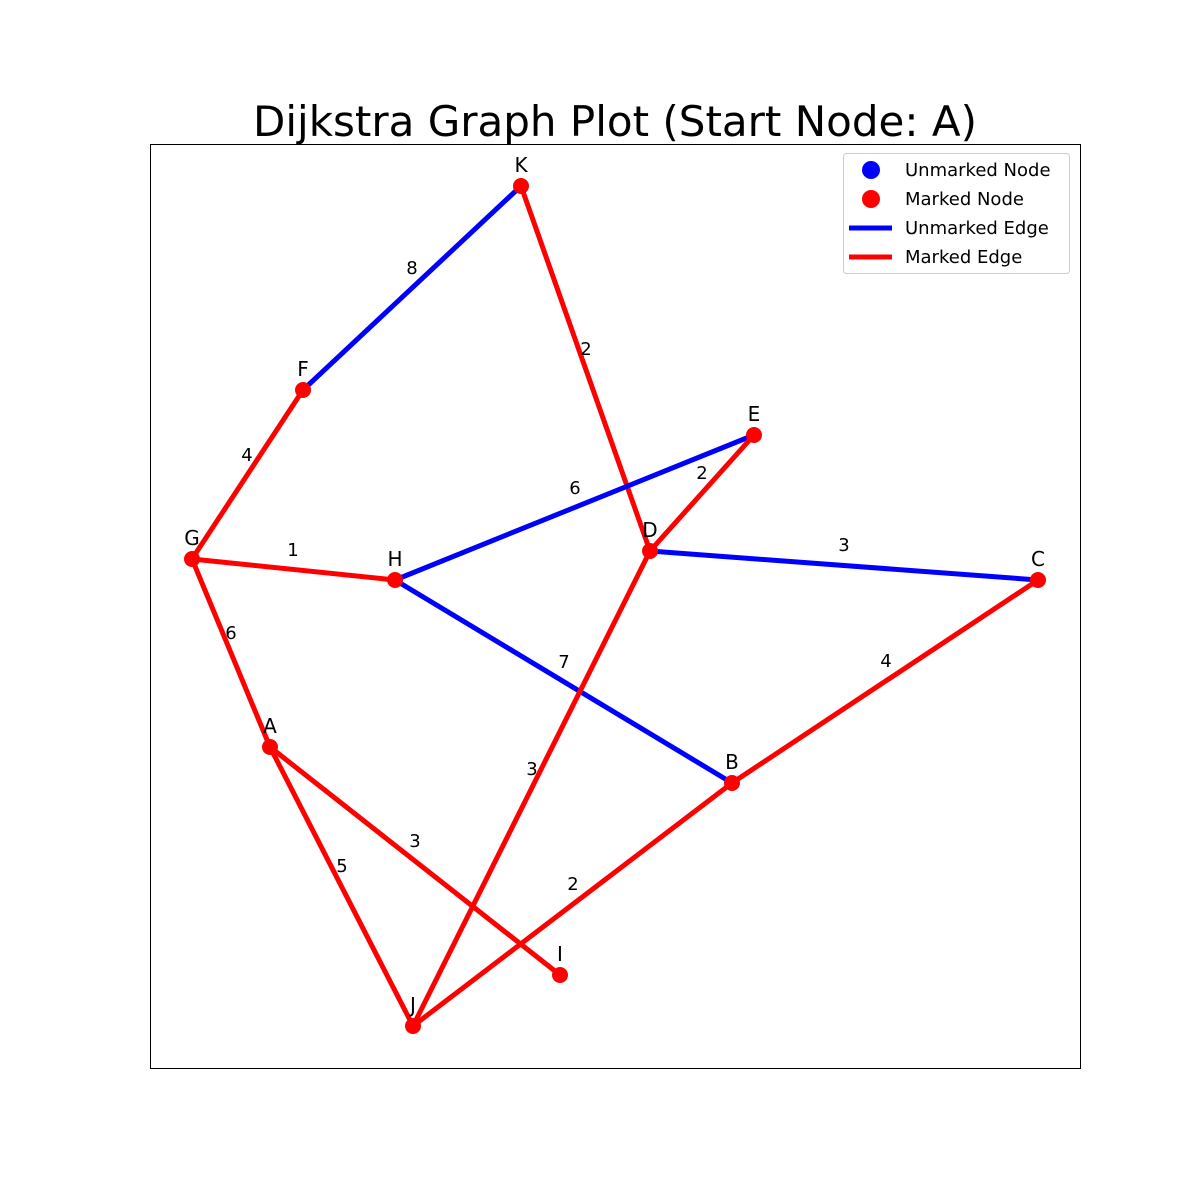 The width and height of the screenshot is (1200, 1200). I want to click on node-f, so click(303, 390).